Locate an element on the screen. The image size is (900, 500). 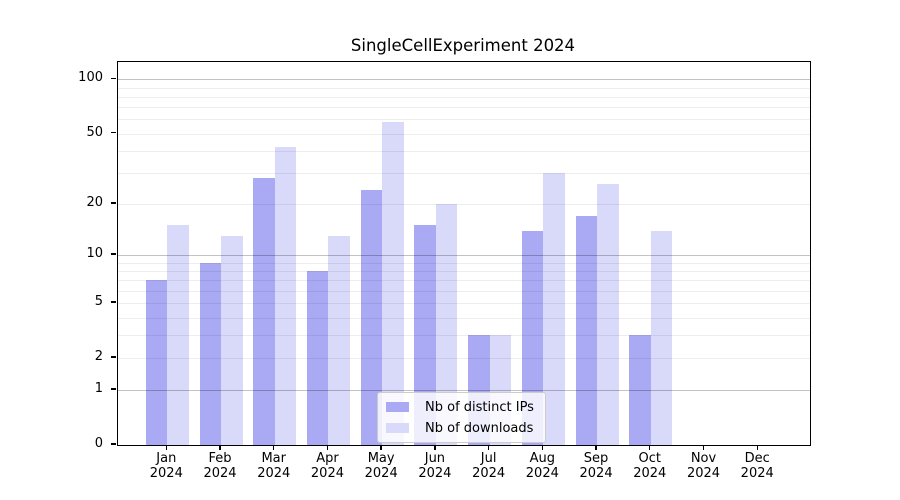
x-tick-label: Feb 2024 is located at coordinates (220, 466).